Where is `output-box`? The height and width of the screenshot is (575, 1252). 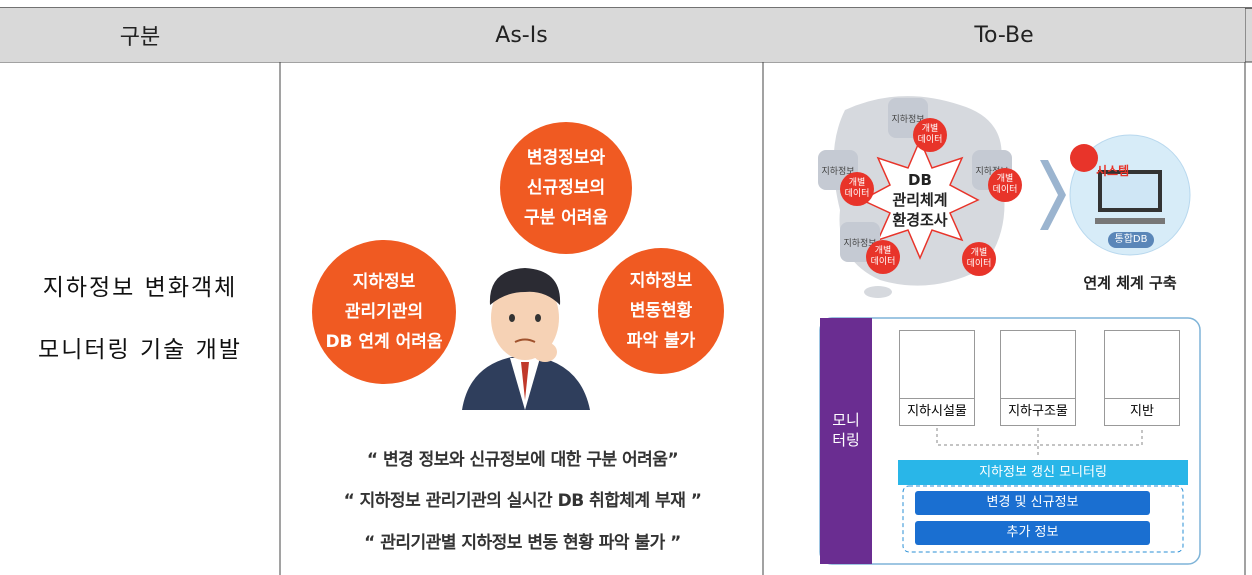
output-box is located at coordinates (1043, 519).